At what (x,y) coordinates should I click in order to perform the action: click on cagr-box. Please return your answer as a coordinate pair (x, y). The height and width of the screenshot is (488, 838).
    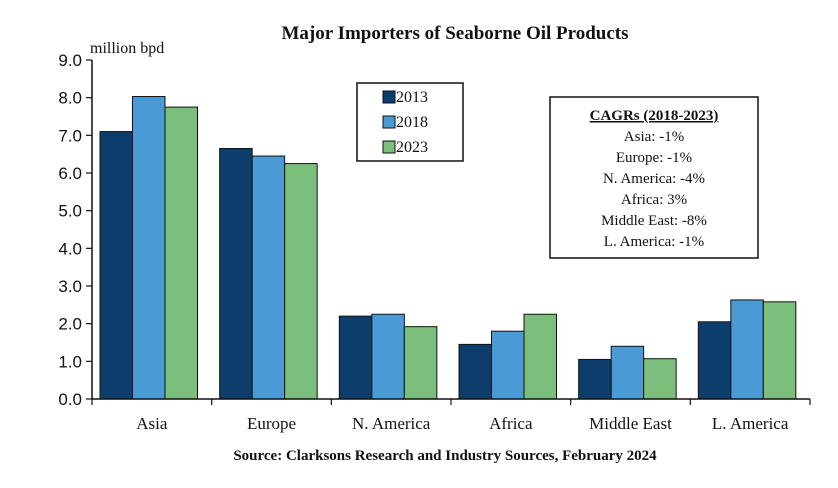
    Looking at the image, I should click on (654, 177).